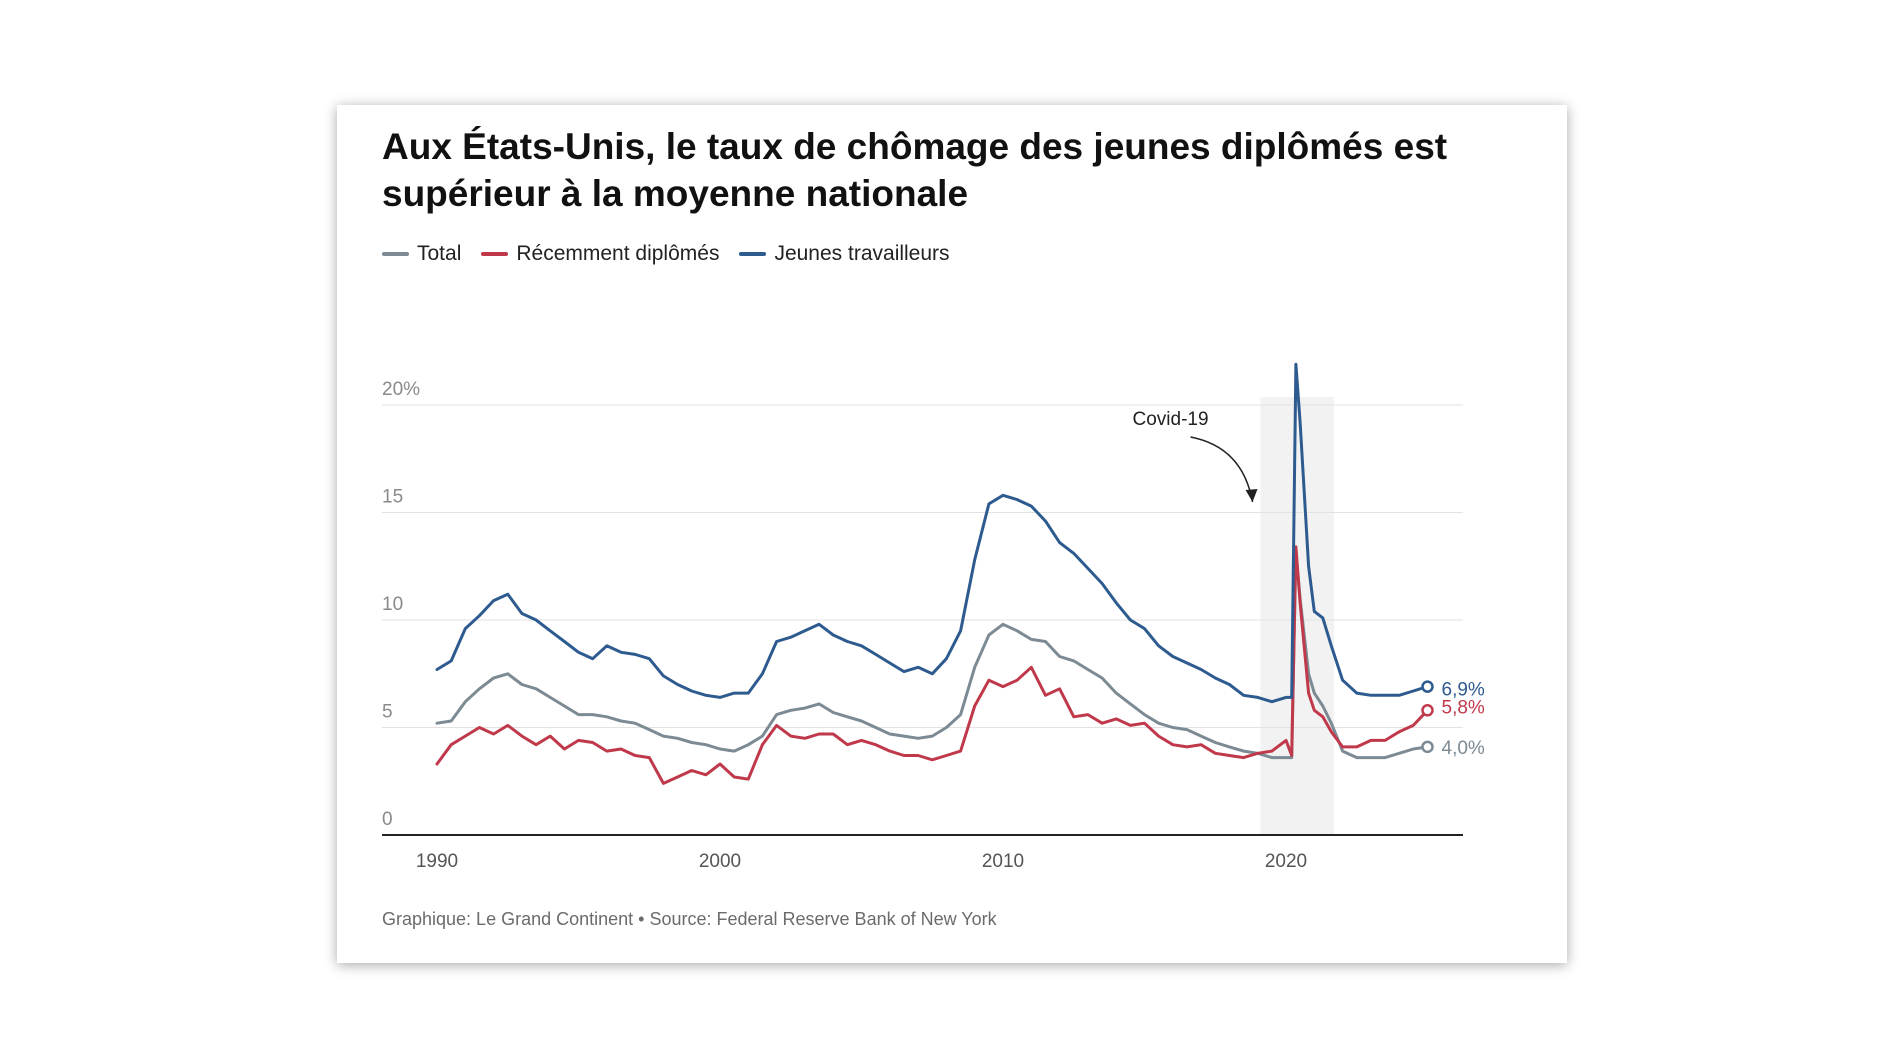 The width and height of the screenshot is (1896, 1064). Describe the element at coordinates (1463, 748) in the screenshot. I see `series-end-label-total: 4,0%` at that location.